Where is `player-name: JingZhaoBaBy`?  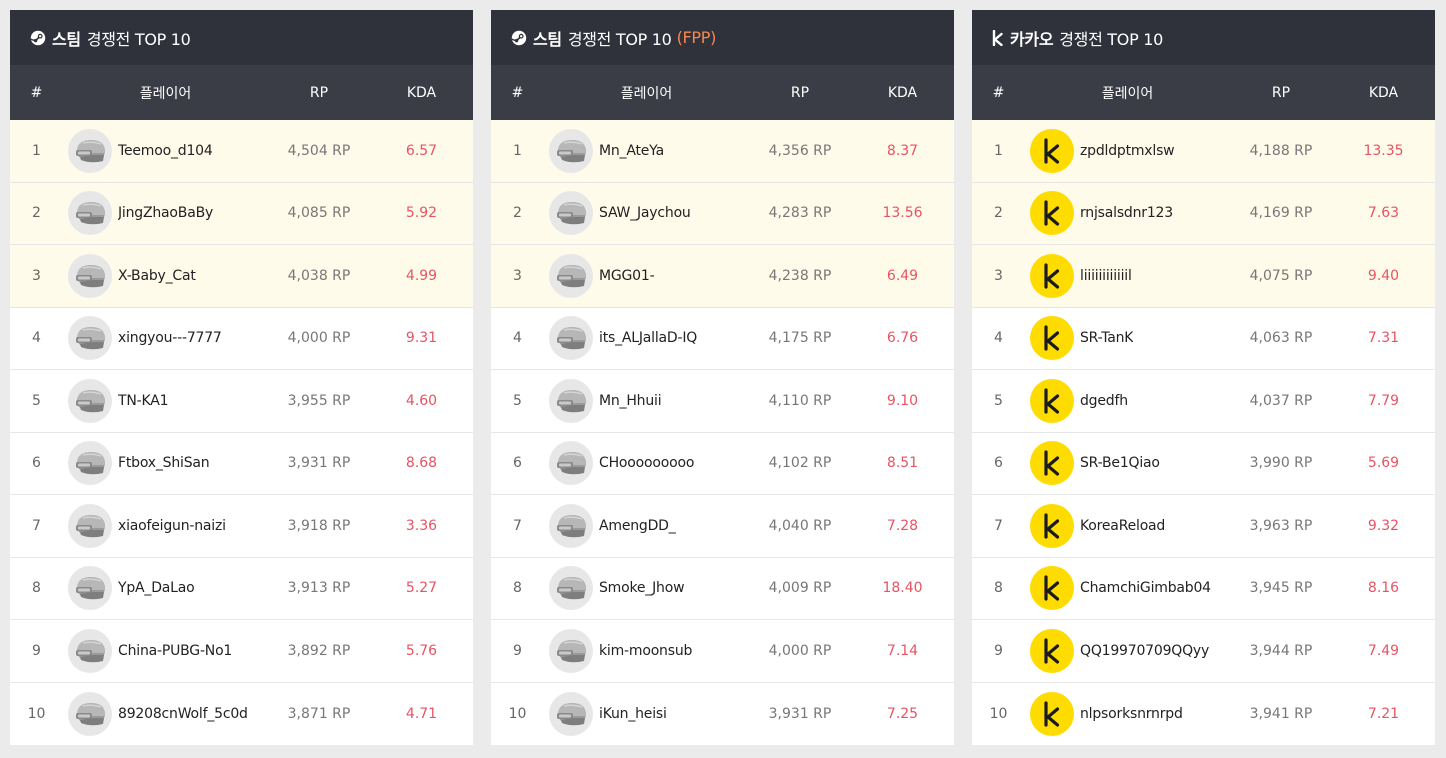 player-name: JingZhaoBaBy is located at coordinates (166, 213).